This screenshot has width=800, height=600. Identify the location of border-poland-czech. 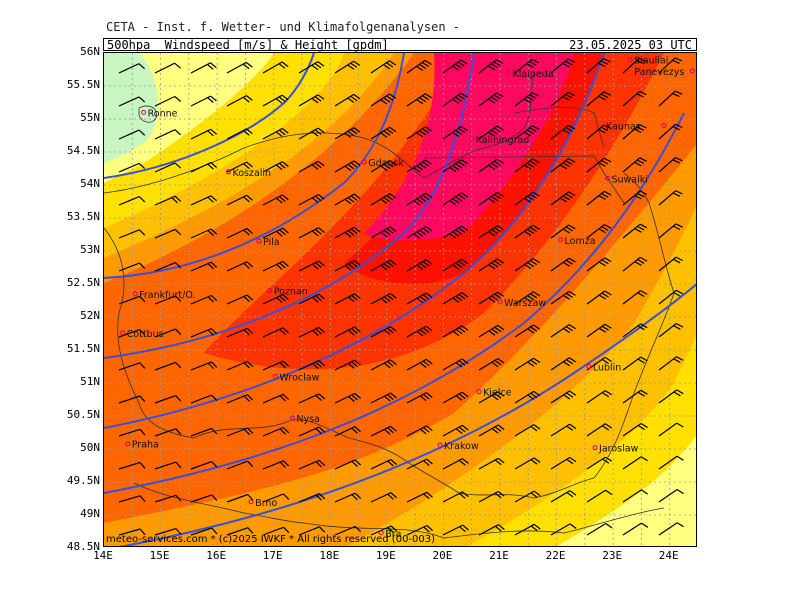
(326, 456).